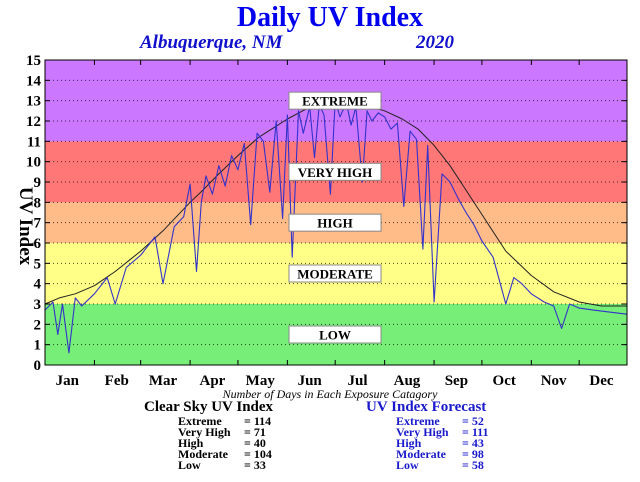  Describe the element at coordinates (211, 42) in the screenshot. I see `location-subtitle: Albuquerque, NM` at that location.